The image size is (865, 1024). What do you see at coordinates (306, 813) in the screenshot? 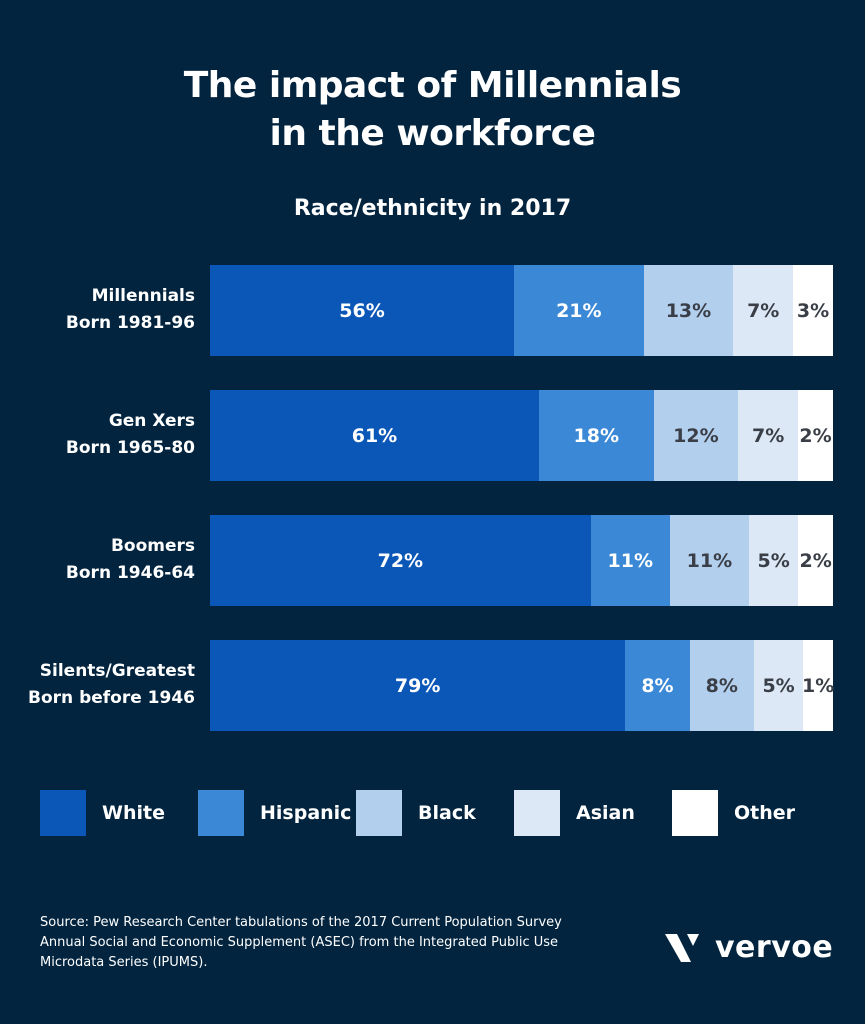
I see `legend-label: Hispanic` at bounding box center [306, 813].